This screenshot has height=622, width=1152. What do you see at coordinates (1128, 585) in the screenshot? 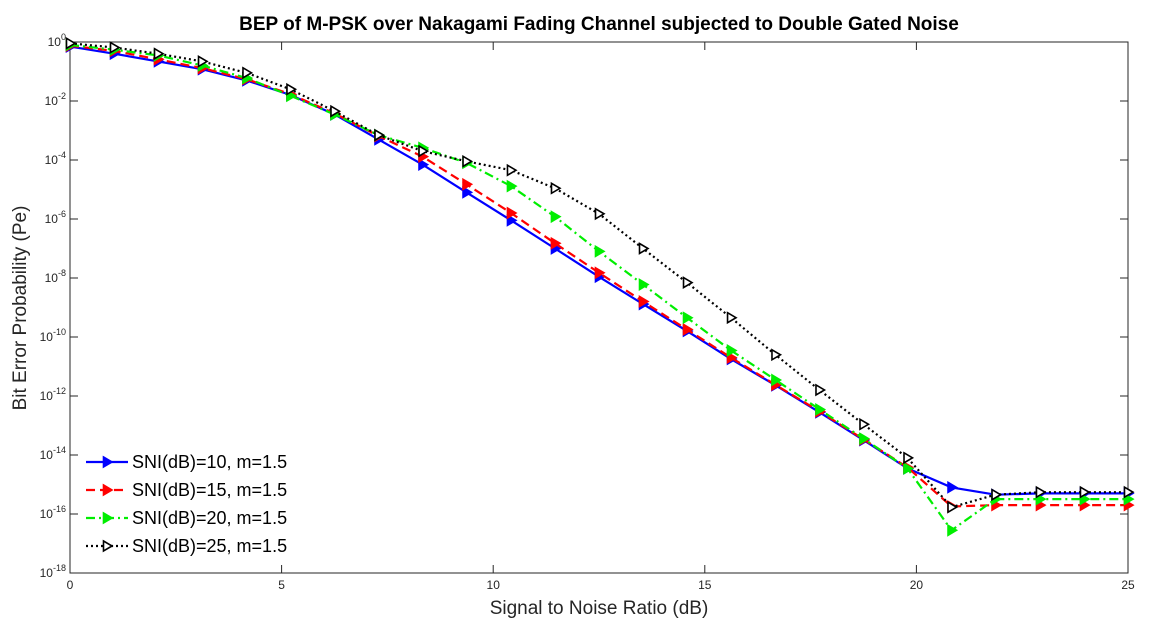
I see `x-tick-label: 25` at bounding box center [1128, 585].